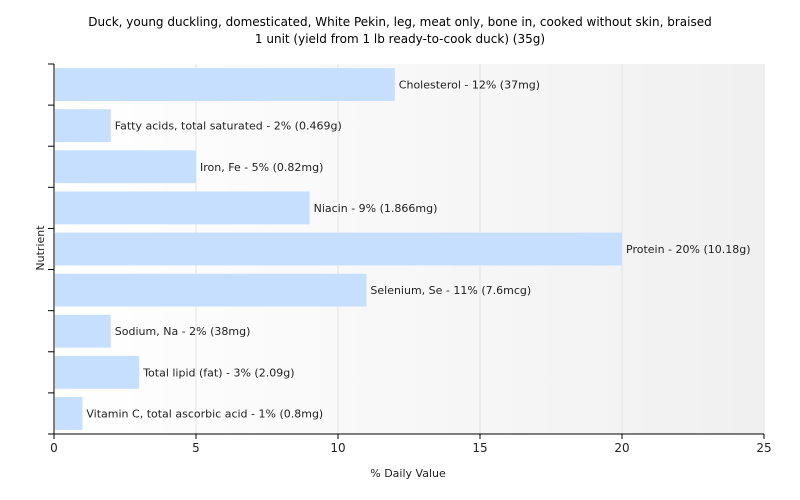 The width and height of the screenshot is (800, 500). Describe the element at coordinates (479, 448) in the screenshot. I see `x-tick-label: 15` at that location.